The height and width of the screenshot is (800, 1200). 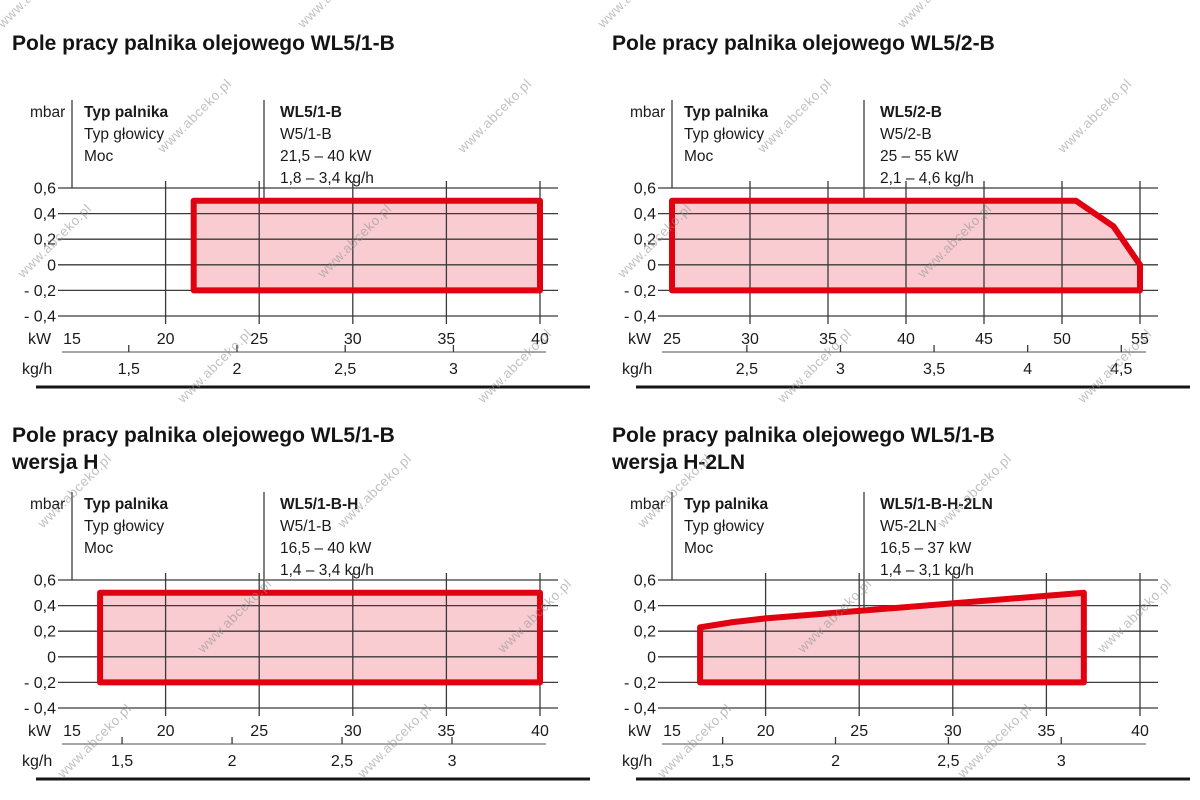 I want to click on flow-tick-label: 4,5, so click(x=1121, y=369).